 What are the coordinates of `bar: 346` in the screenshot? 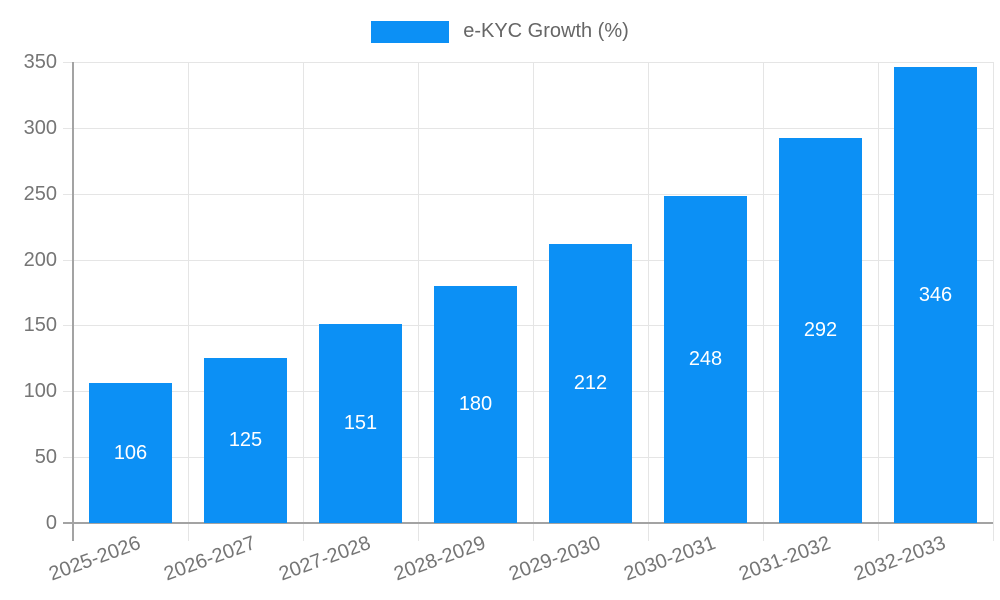 It's located at (935, 295).